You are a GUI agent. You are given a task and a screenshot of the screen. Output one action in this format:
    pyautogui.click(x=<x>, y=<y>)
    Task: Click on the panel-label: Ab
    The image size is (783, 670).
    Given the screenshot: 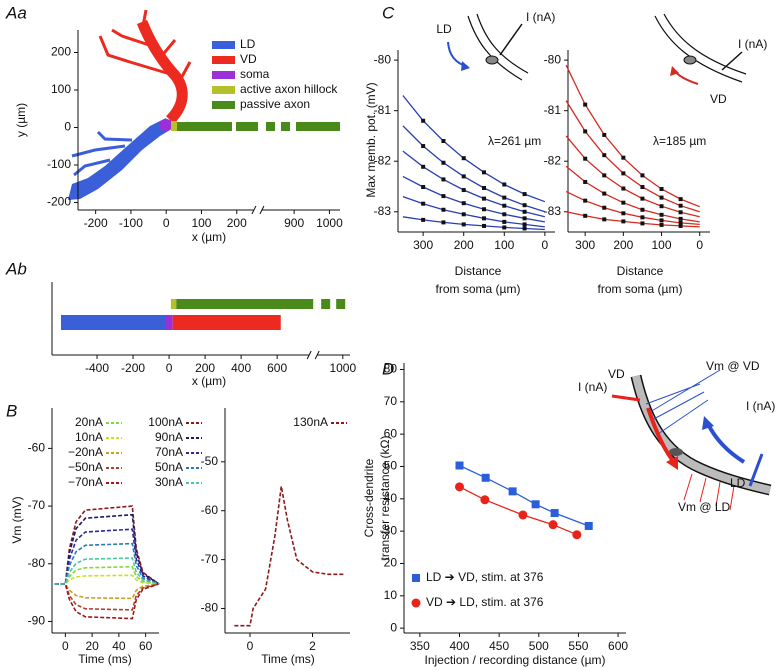 What is the action you would take?
    pyautogui.click(x=16, y=268)
    